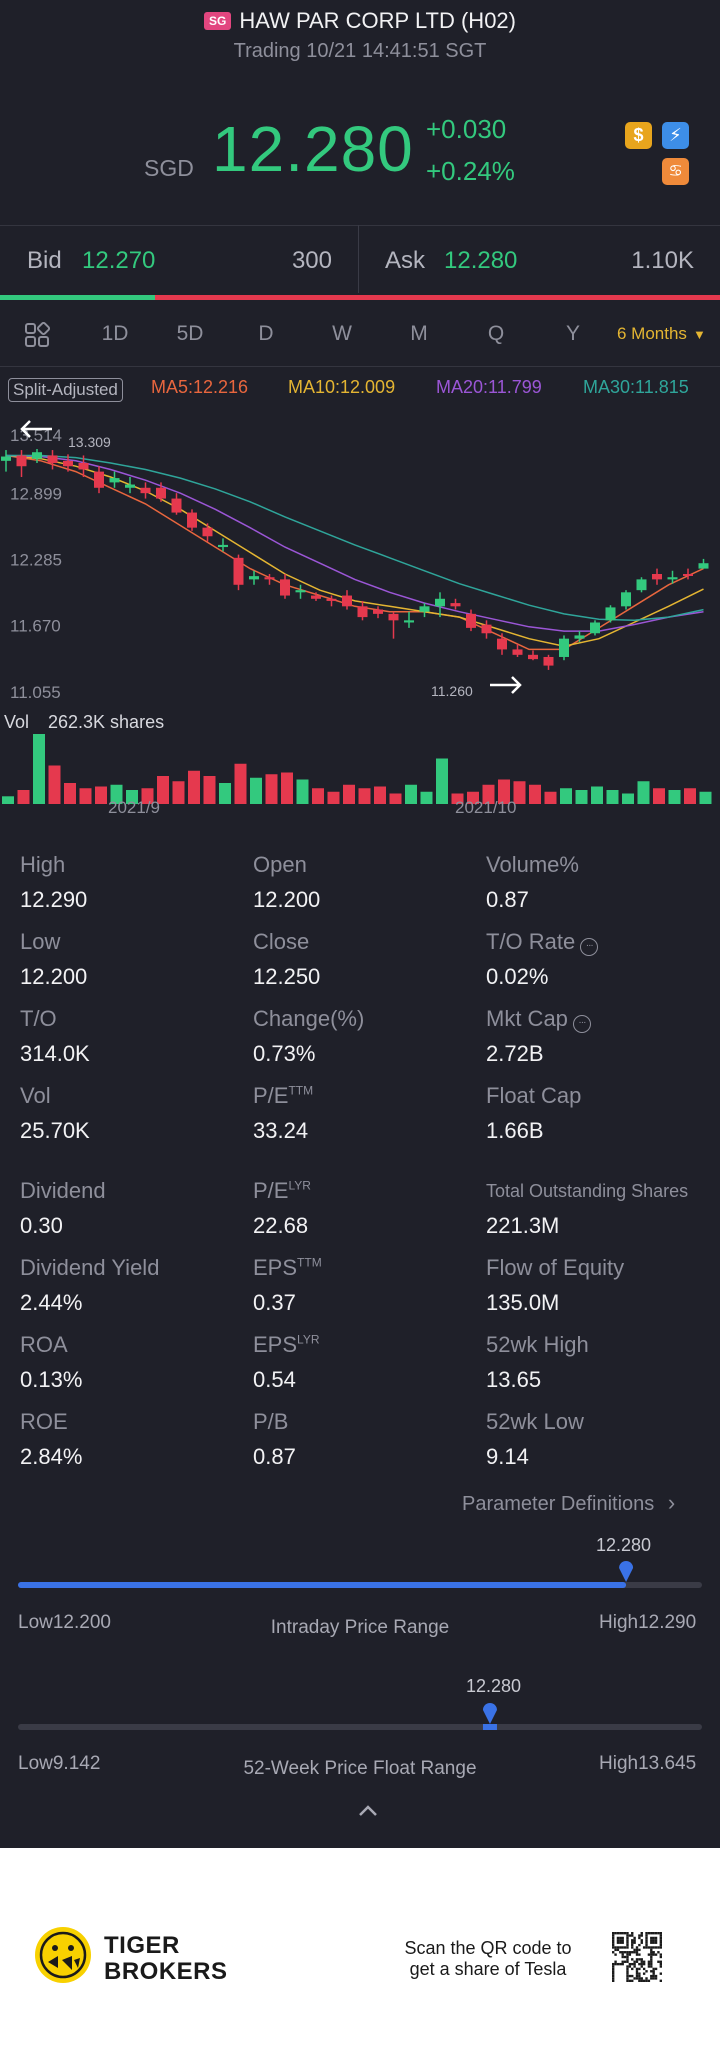  What do you see at coordinates (661, 334) in the screenshot?
I see `tab-6-months: 6 Months ▼` at bounding box center [661, 334].